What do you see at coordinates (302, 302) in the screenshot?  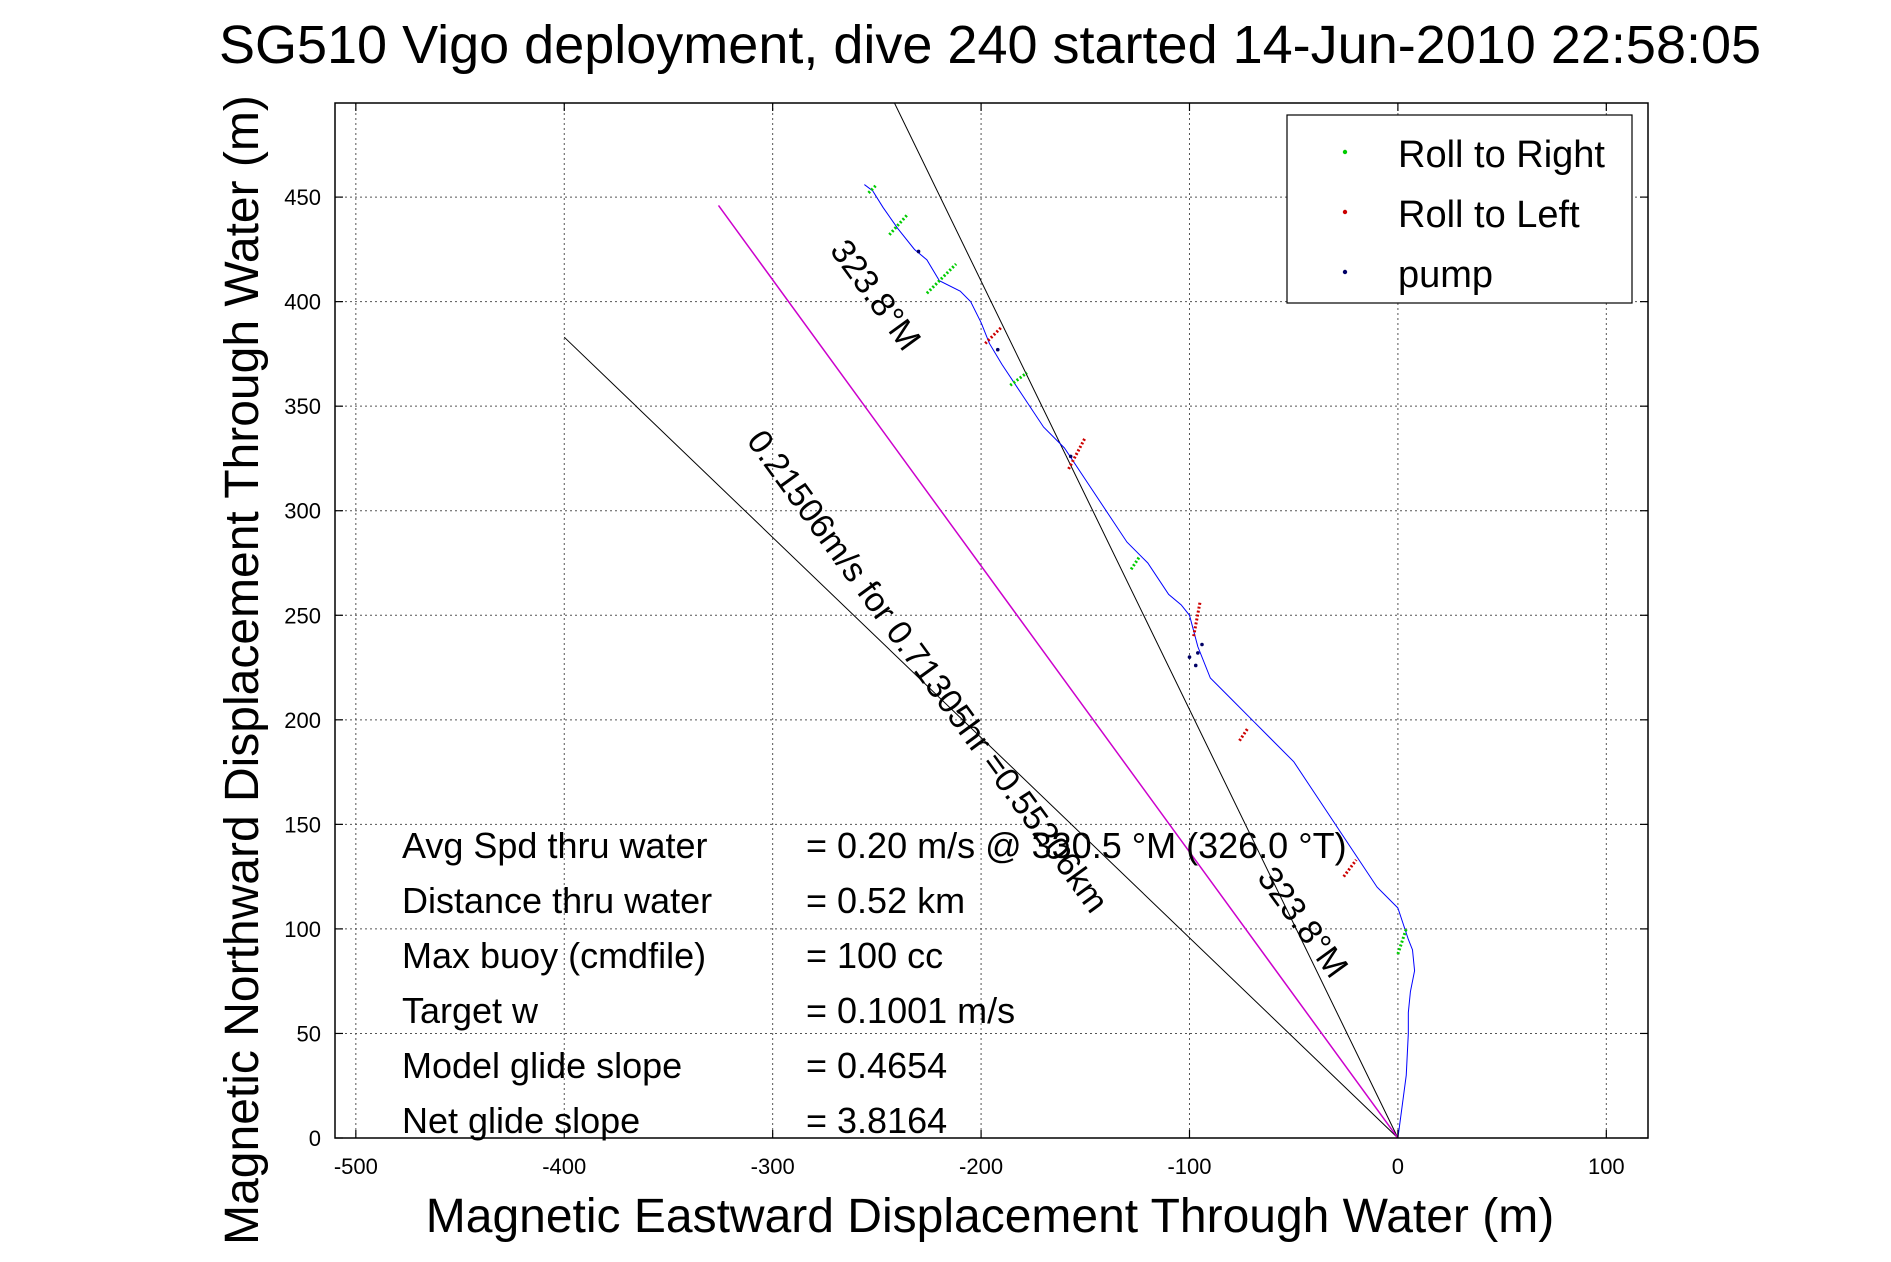 I see `y-tick-label: 400` at bounding box center [302, 302].